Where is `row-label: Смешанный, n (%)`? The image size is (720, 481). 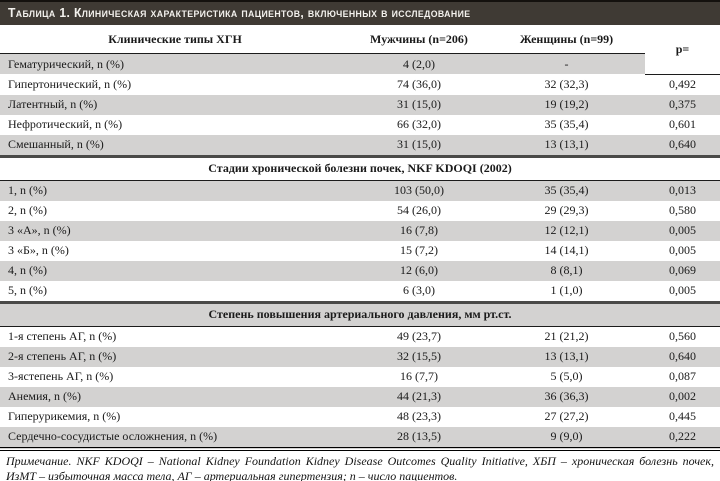
row-label: Смешанный, n (%) is located at coordinates (175, 145).